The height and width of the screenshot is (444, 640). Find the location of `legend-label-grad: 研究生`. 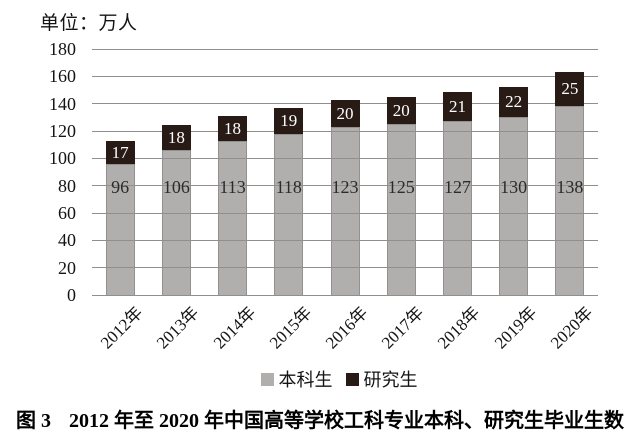

legend-label-grad: 研究生 is located at coordinates (390, 380).